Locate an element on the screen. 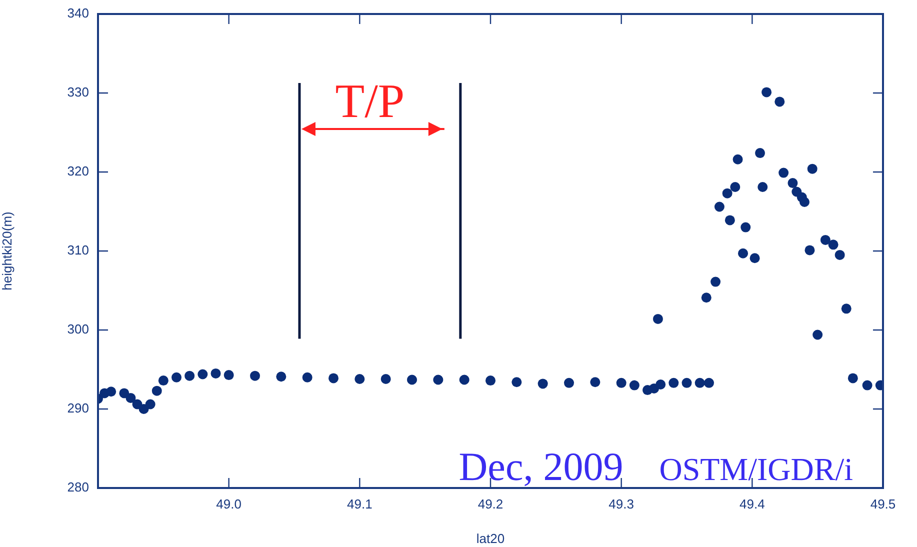  y-tick-label: 300 is located at coordinates (78, 329).